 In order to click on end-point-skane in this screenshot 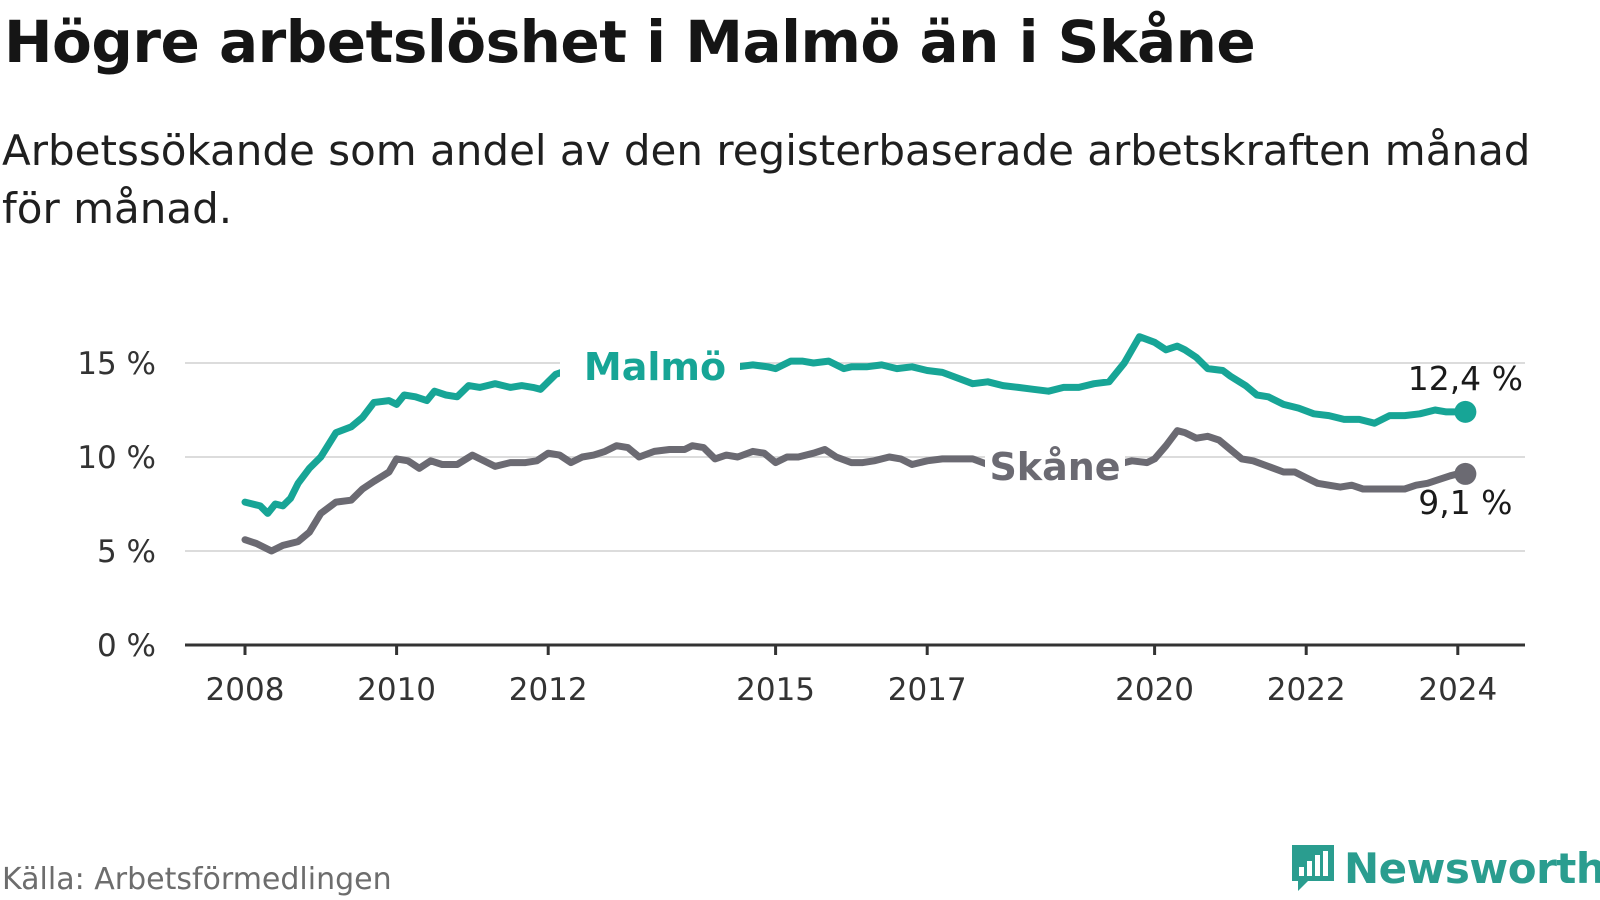, I will do `click(1465, 473)`.